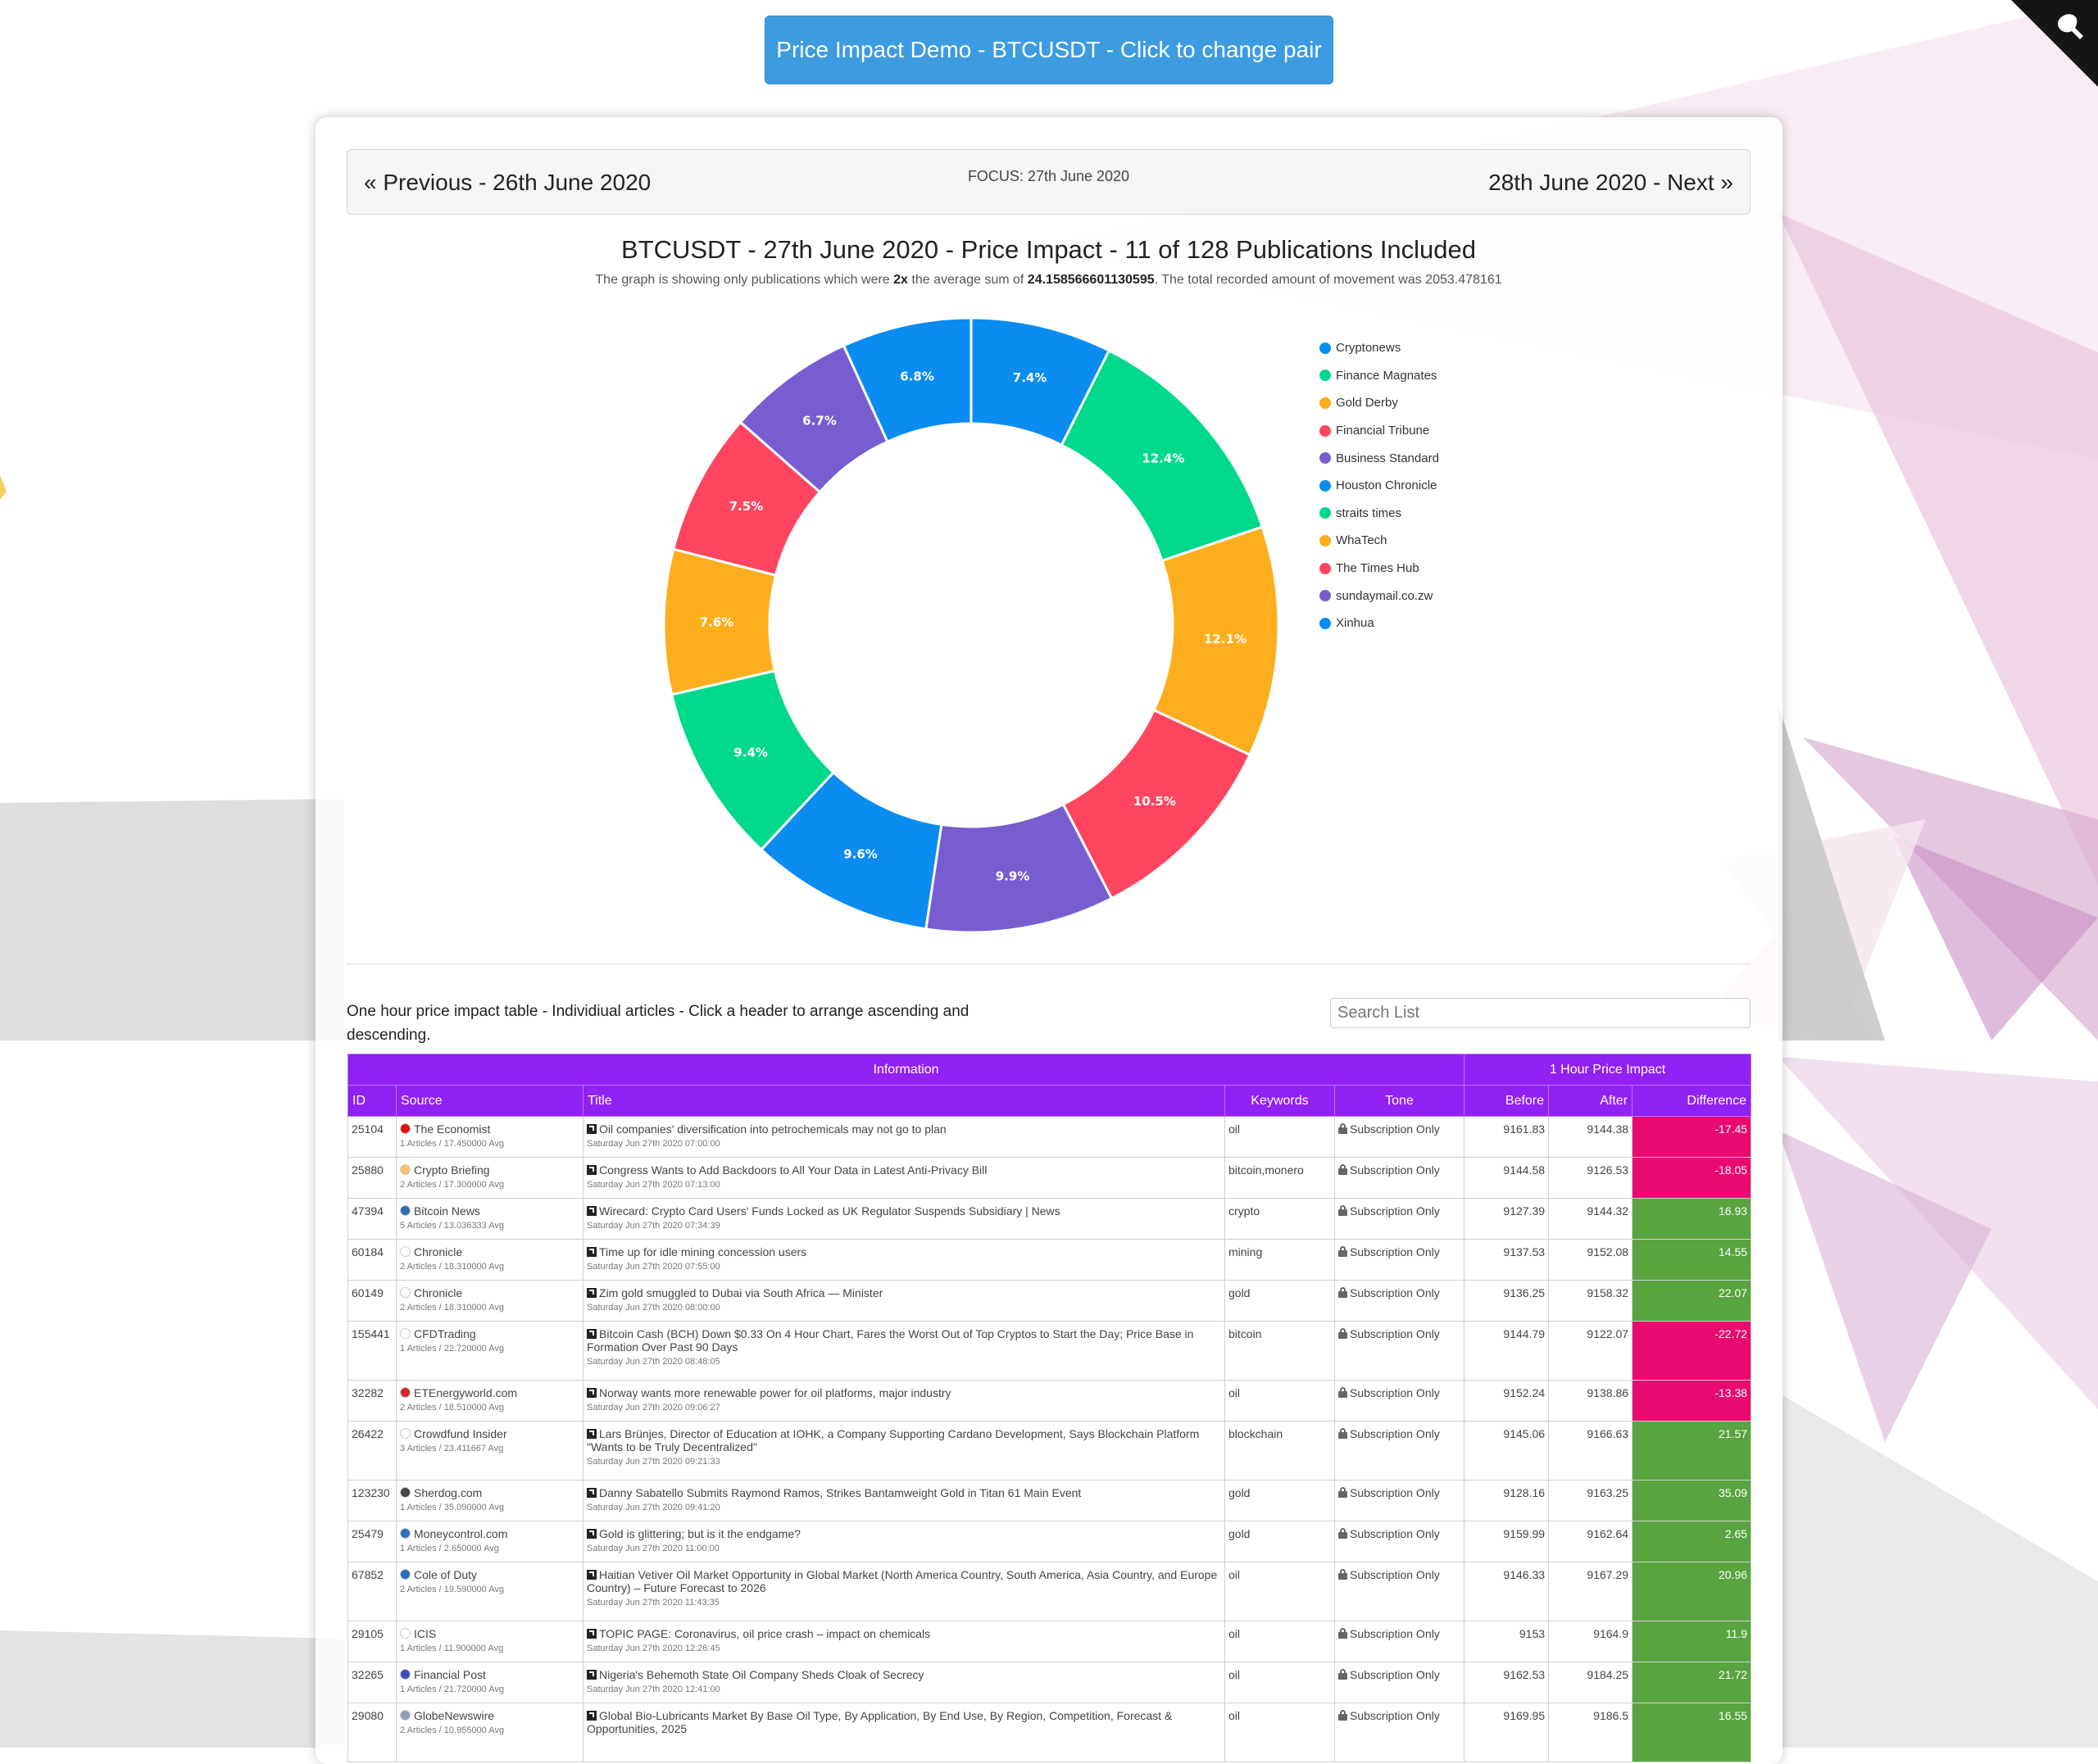  What do you see at coordinates (1399, 1541) in the screenshot?
I see `row-tone: Subscription Only` at bounding box center [1399, 1541].